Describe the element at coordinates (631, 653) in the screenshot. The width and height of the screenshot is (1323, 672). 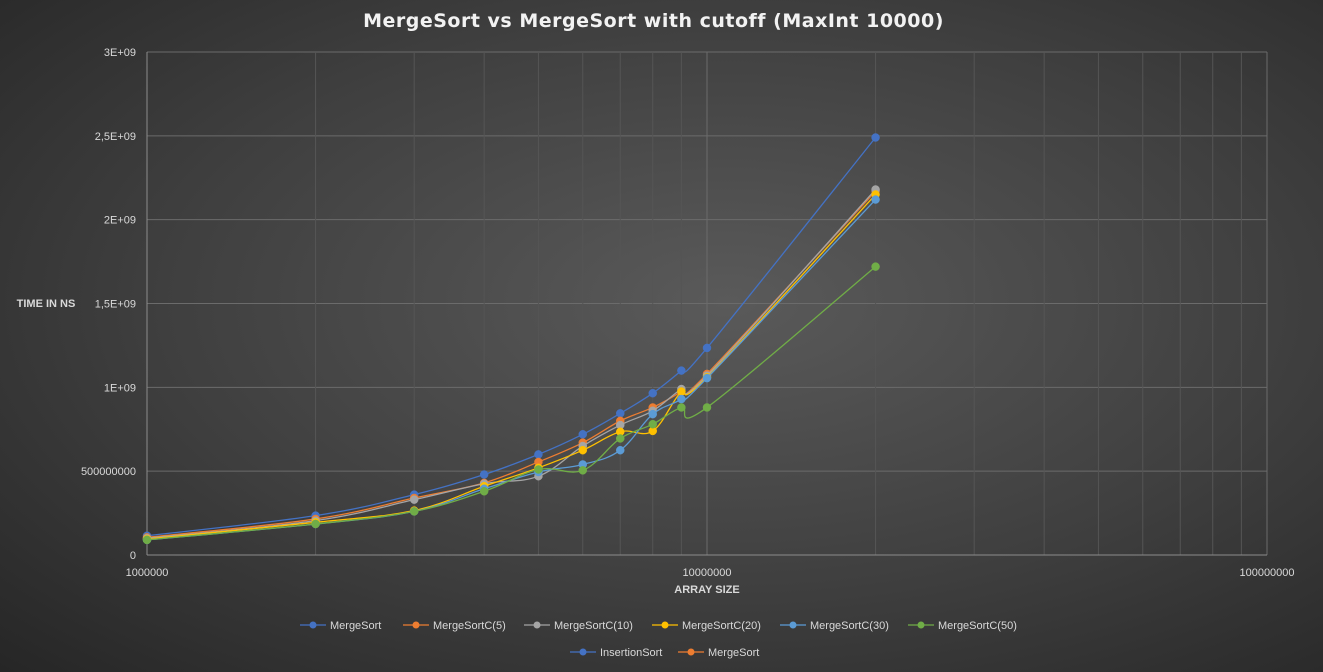
I see `legend-label: InsertionSort` at that location.